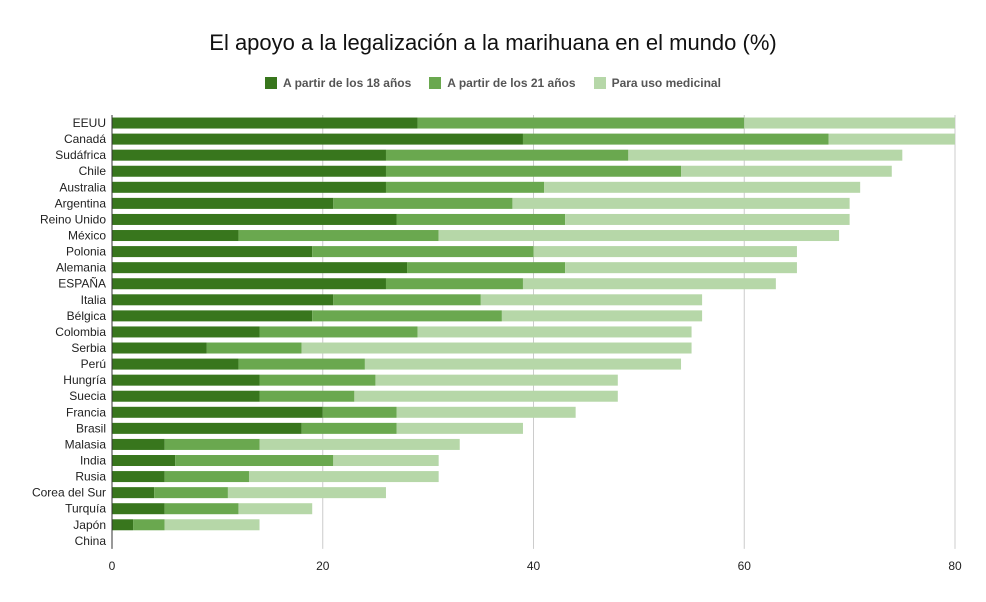 Image resolution: width=986 pixels, height=602 pixels. Describe the element at coordinates (87, 396) in the screenshot. I see `category-label: Suecia` at that location.